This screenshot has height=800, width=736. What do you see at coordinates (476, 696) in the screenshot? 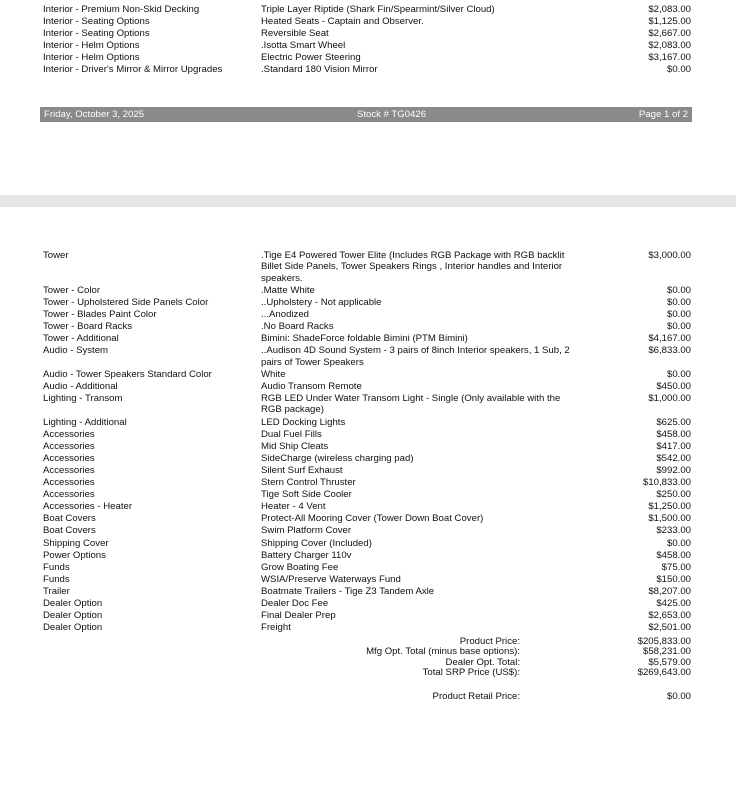
I see `retail-label: Product Retail Price:` at bounding box center [476, 696].